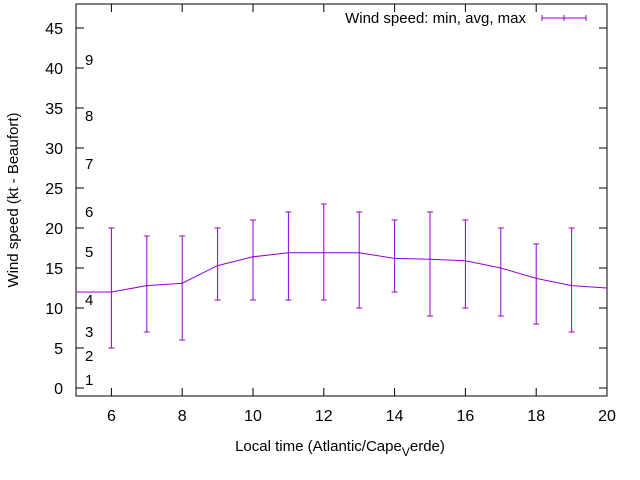 Image resolution: width=640 pixels, height=480 pixels. I want to click on x-axis-title-subscript: V, so click(406, 452).